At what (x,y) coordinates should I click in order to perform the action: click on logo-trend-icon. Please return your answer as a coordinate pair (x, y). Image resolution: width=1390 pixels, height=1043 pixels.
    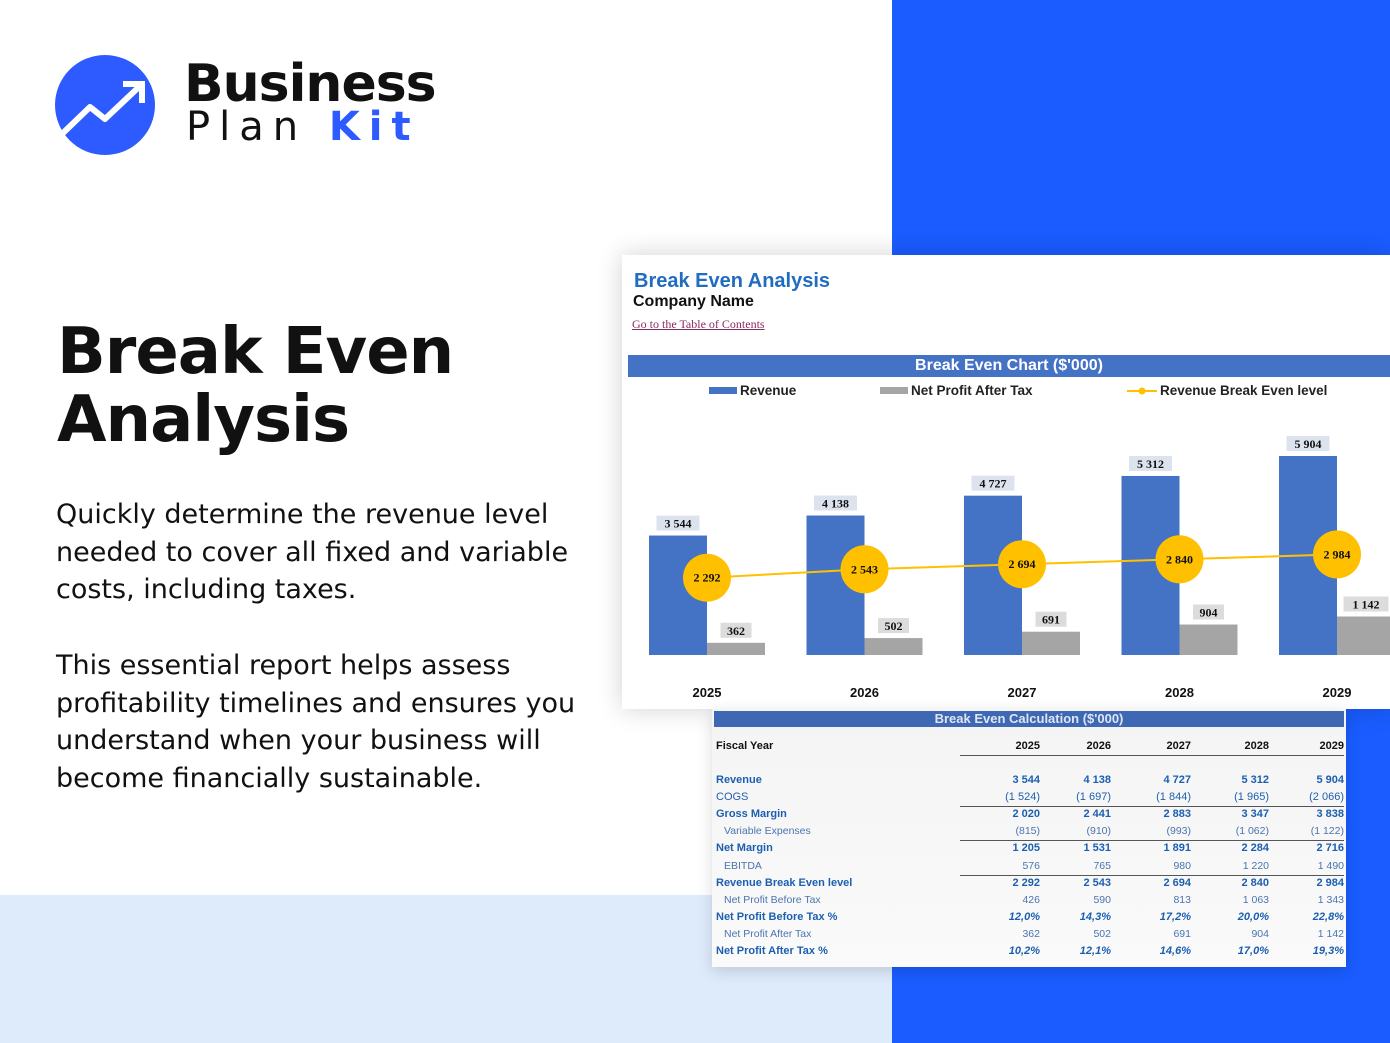
    Looking at the image, I should click on (105, 105).